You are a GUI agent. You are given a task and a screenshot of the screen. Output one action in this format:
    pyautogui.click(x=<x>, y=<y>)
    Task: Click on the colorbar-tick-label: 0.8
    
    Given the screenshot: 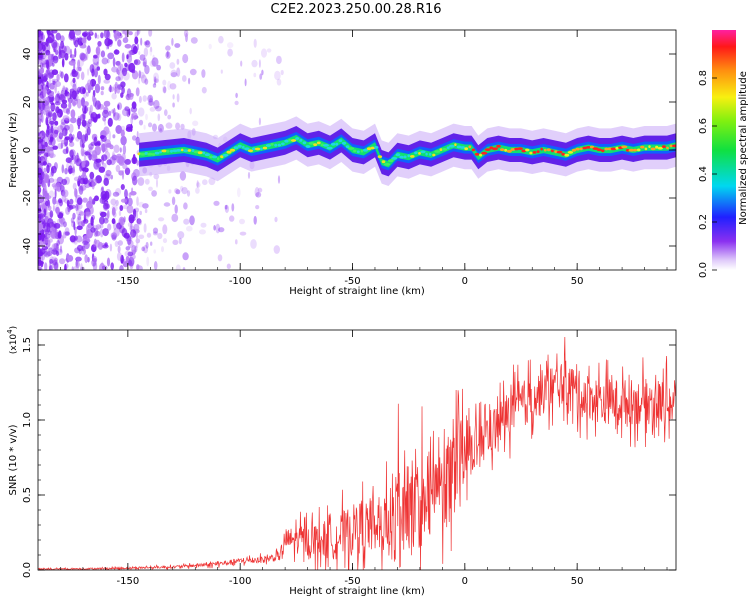 What is the action you would take?
    pyautogui.click(x=703, y=78)
    